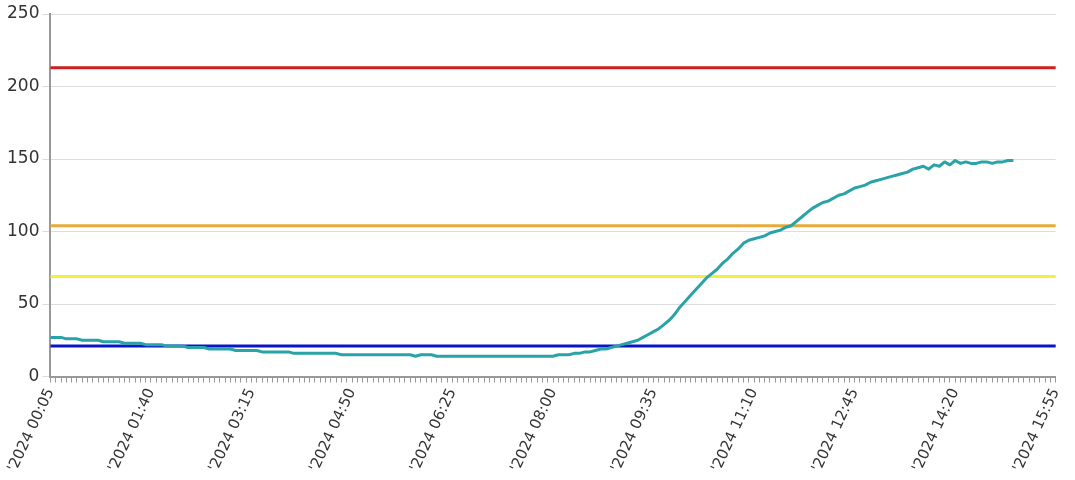 Image resolution: width=1075 pixels, height=480 pixels. Describe the element at coordinates (34, 374) in the screenshot. I see `y-tick-label: 0` at that location.